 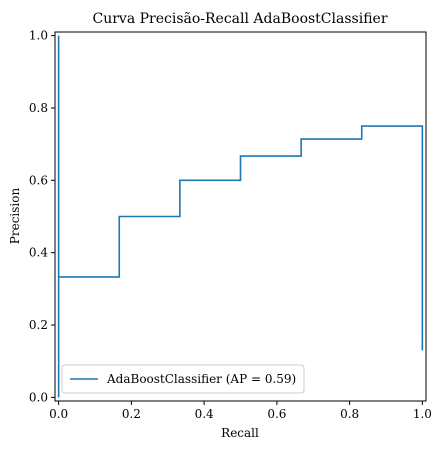 What do you see at coordinates (58, 414) in the screenshot?
I see `x-tick-label: 0.0` at bounding box center [58, 414].